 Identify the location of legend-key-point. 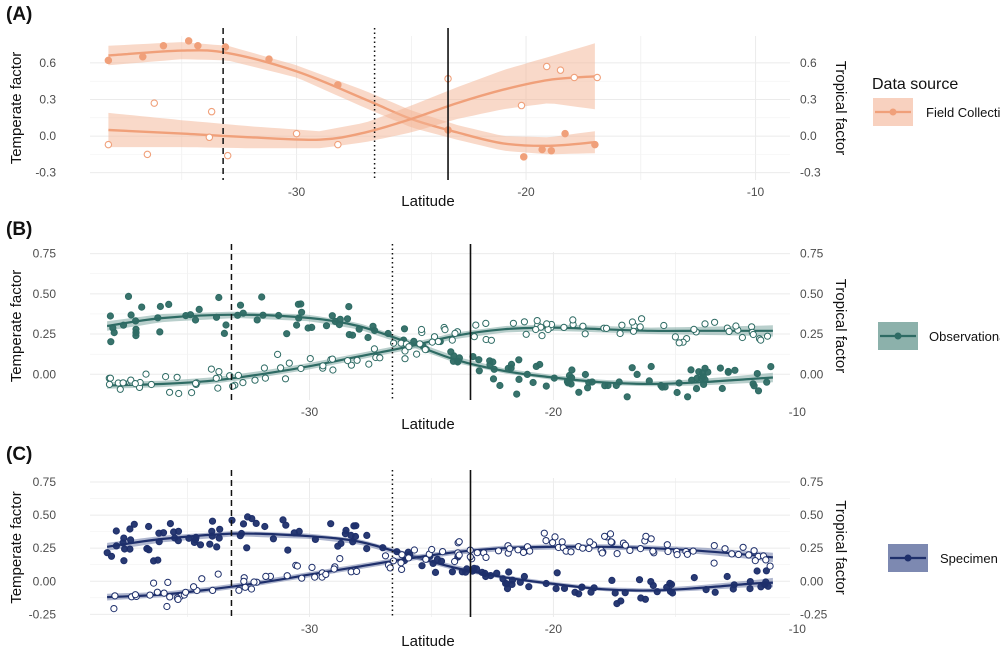
(898, 336).